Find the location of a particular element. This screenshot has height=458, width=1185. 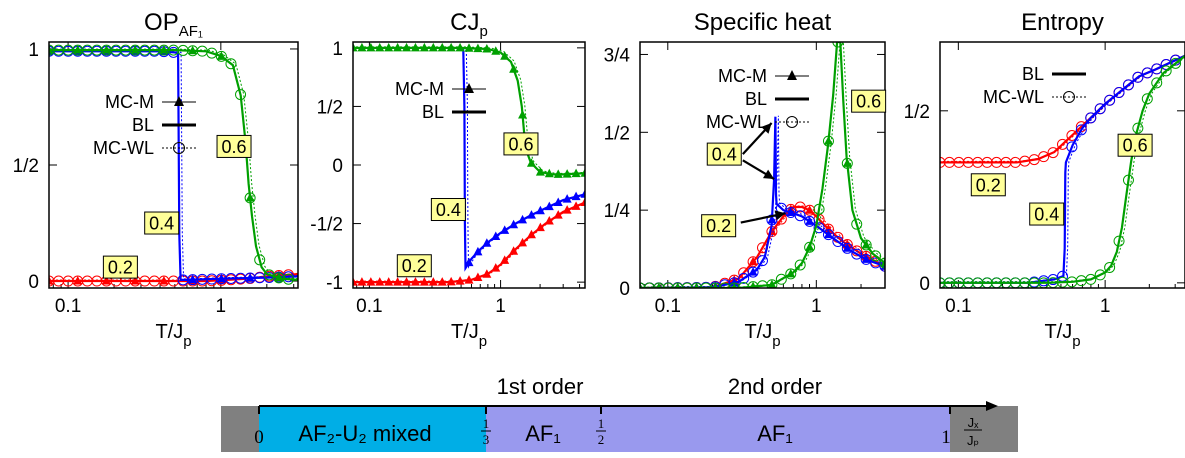

annotation-label: 0.4 is located at coordinates (448, 210).